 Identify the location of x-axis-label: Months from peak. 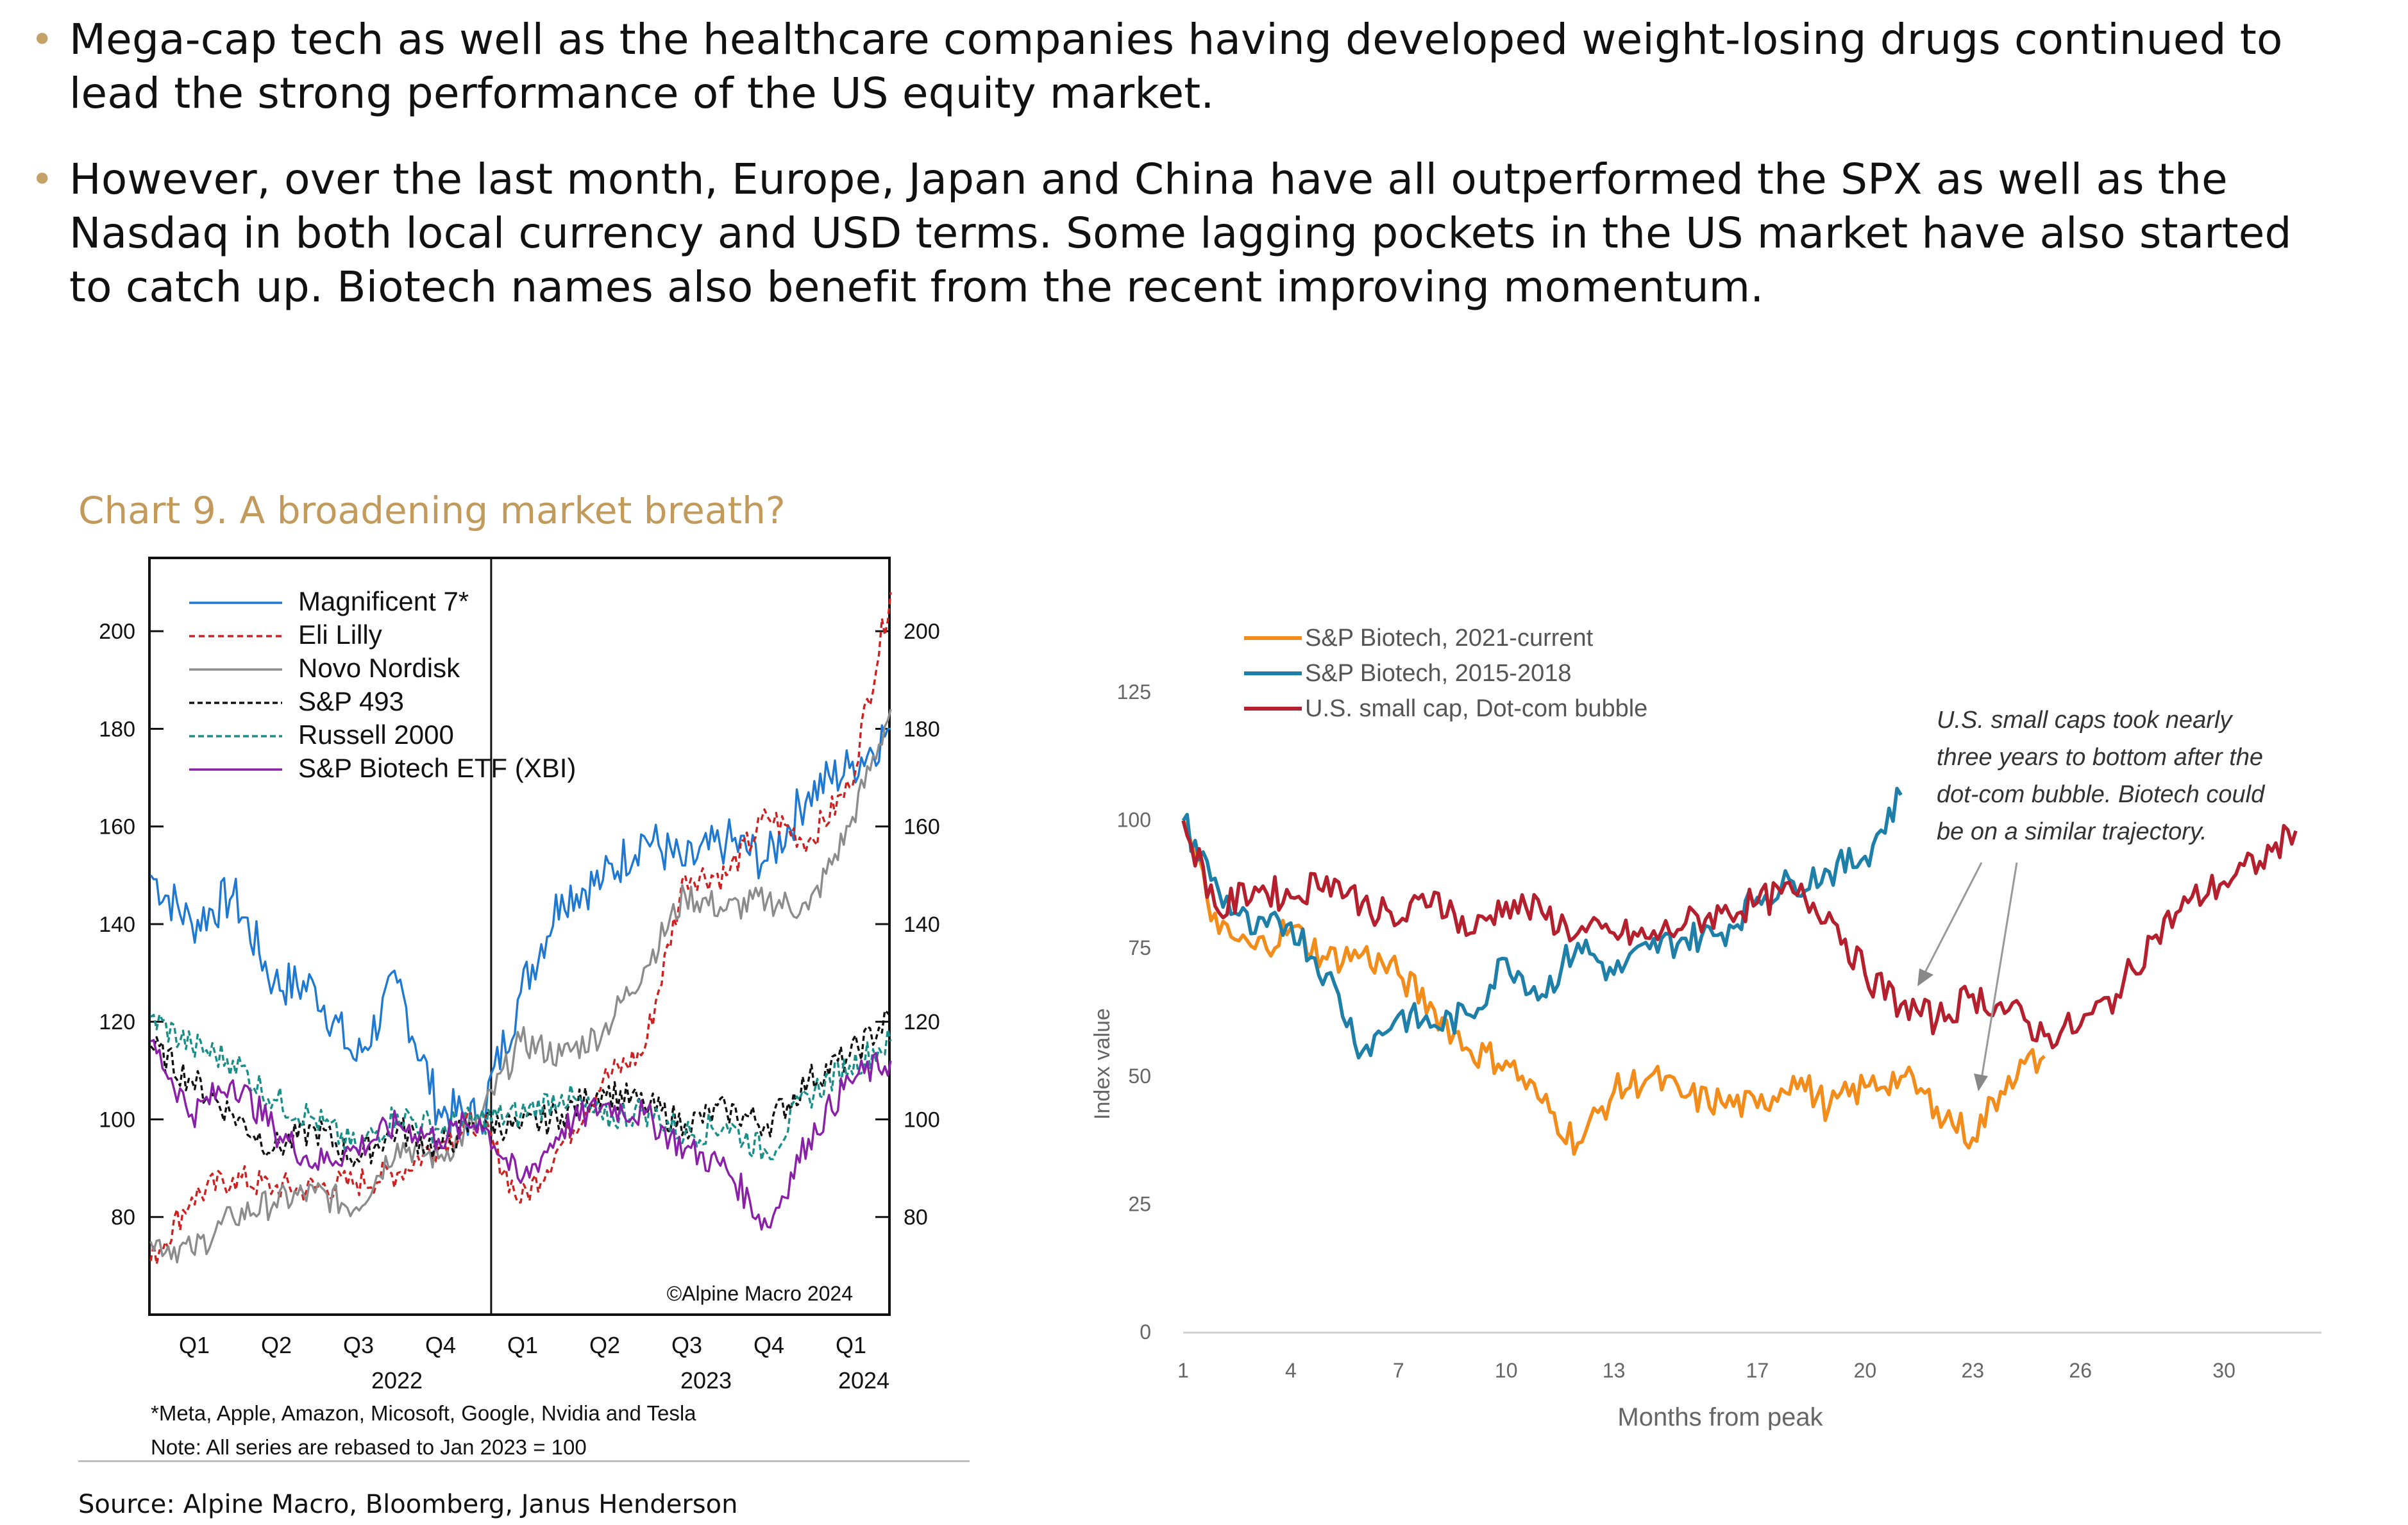
(1720, 1416).